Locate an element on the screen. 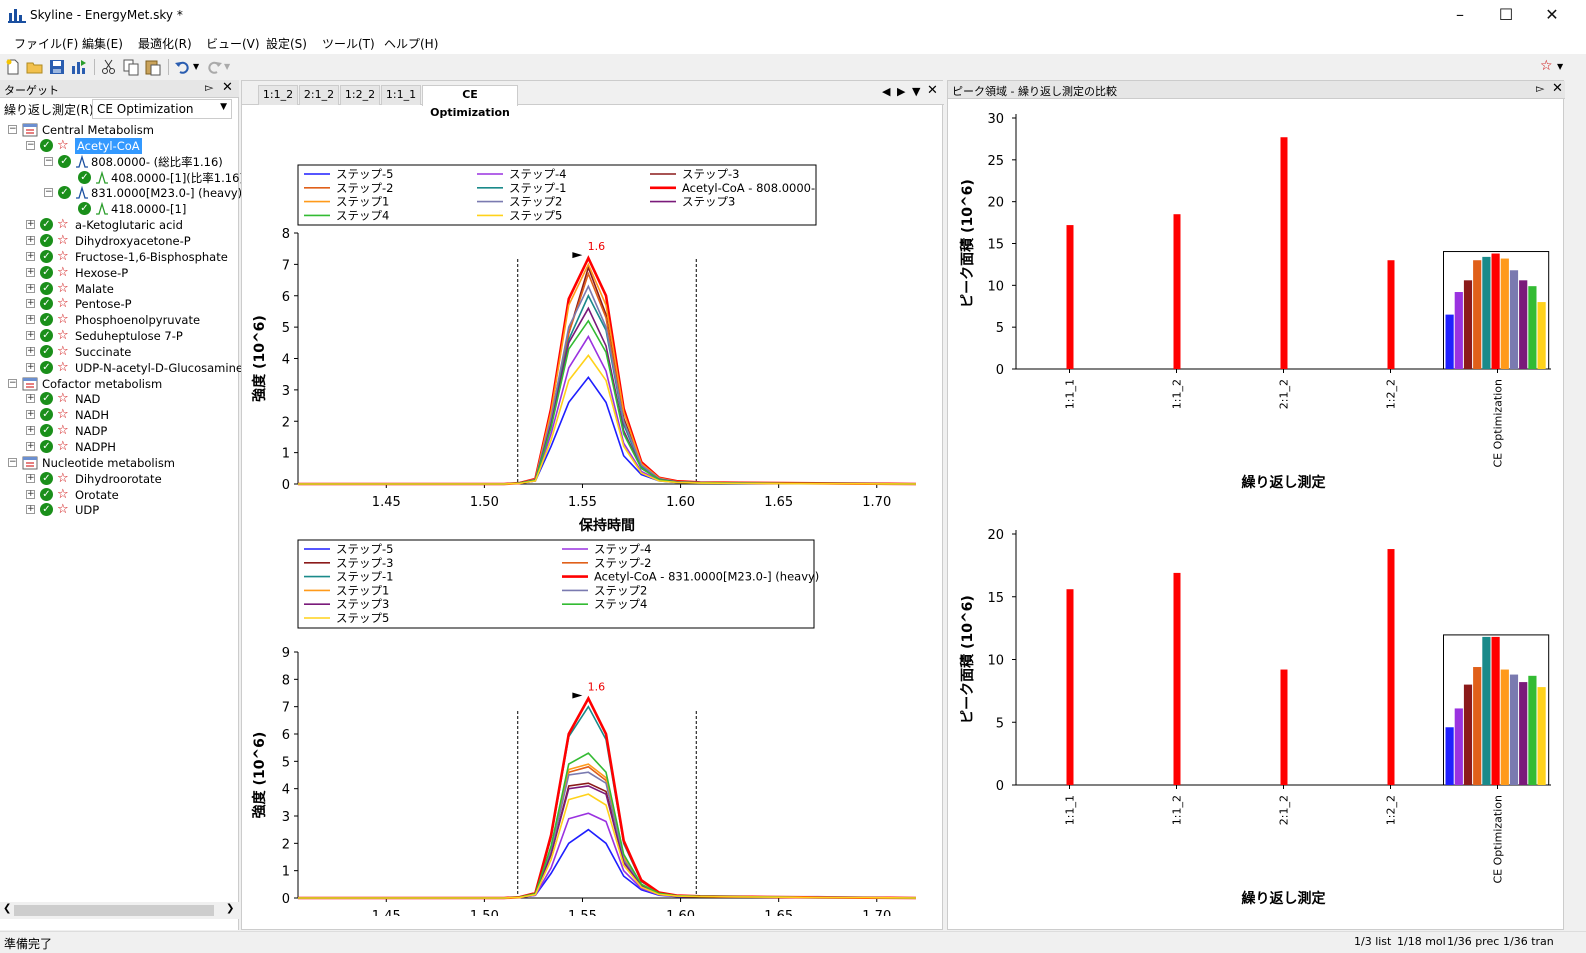 The image size is (1586, 953). tree-node-group: − Nucleotide metabolism is located at coordinates (119, 463).